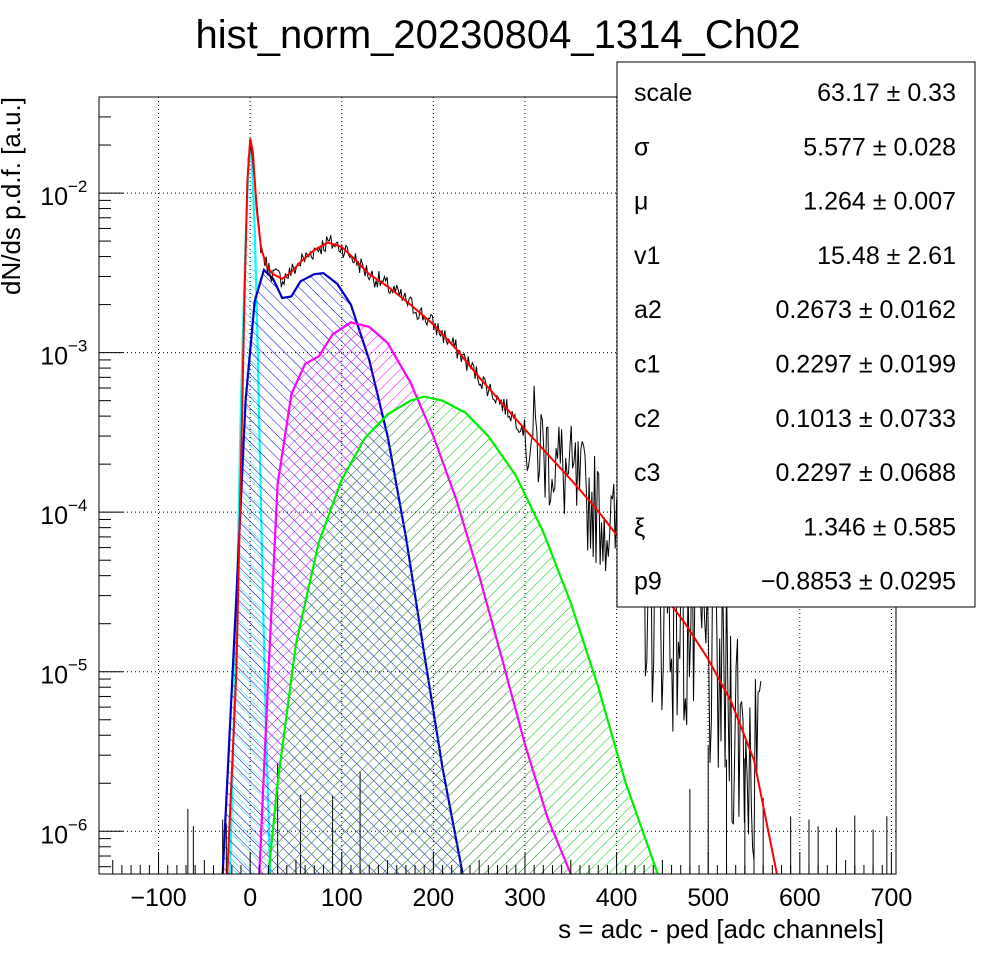 The width and height of the screenshot is (996, 972). What do you see at coordinates (708, 898) in the screenshot?
I see `x-tick-label: 500` at bounding box center [708, 898].